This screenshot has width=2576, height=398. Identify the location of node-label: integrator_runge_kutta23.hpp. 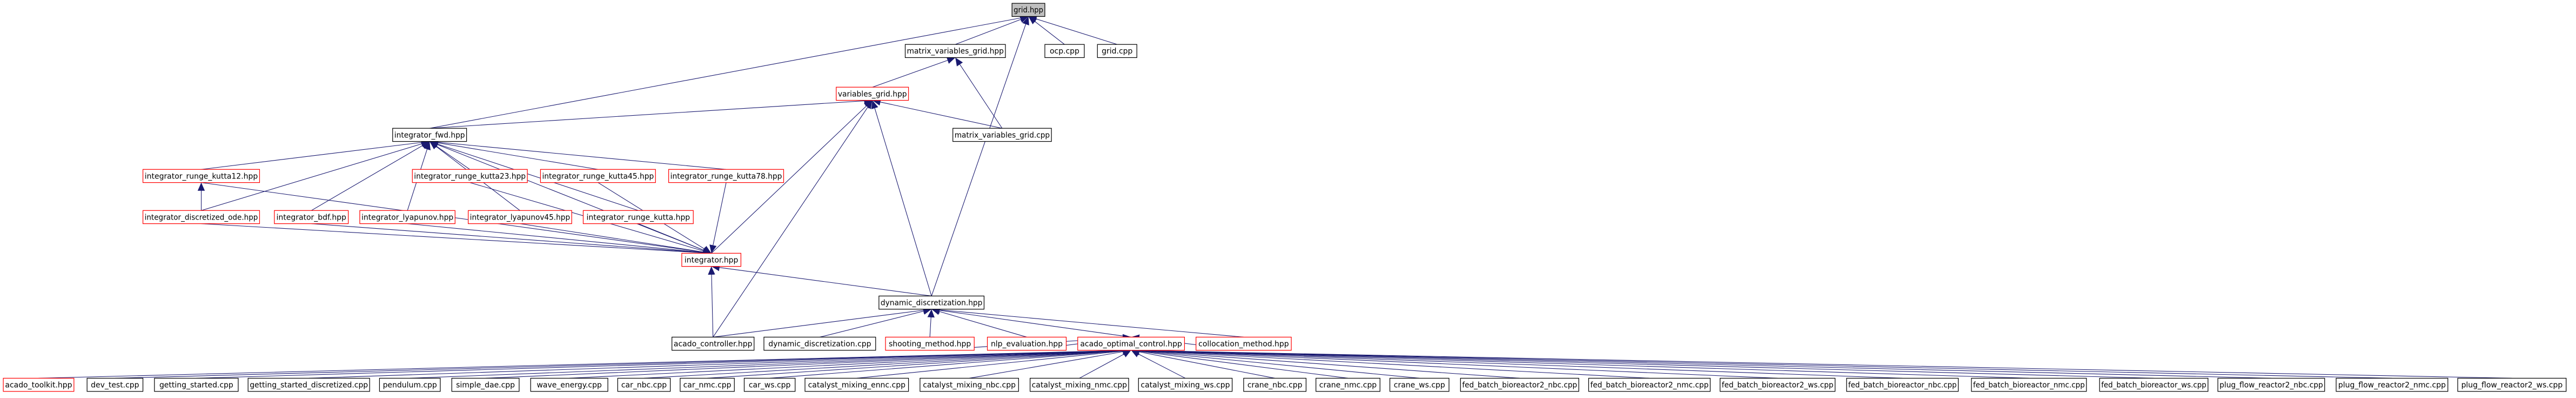
(470, 177).